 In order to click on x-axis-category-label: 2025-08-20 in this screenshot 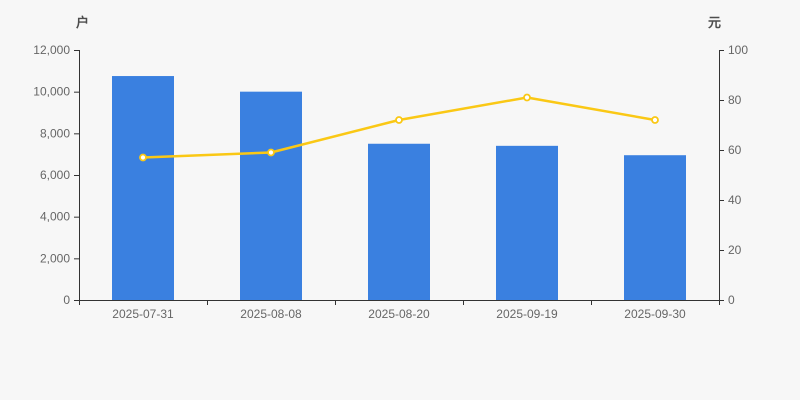, I will do `click(399, 314)`.